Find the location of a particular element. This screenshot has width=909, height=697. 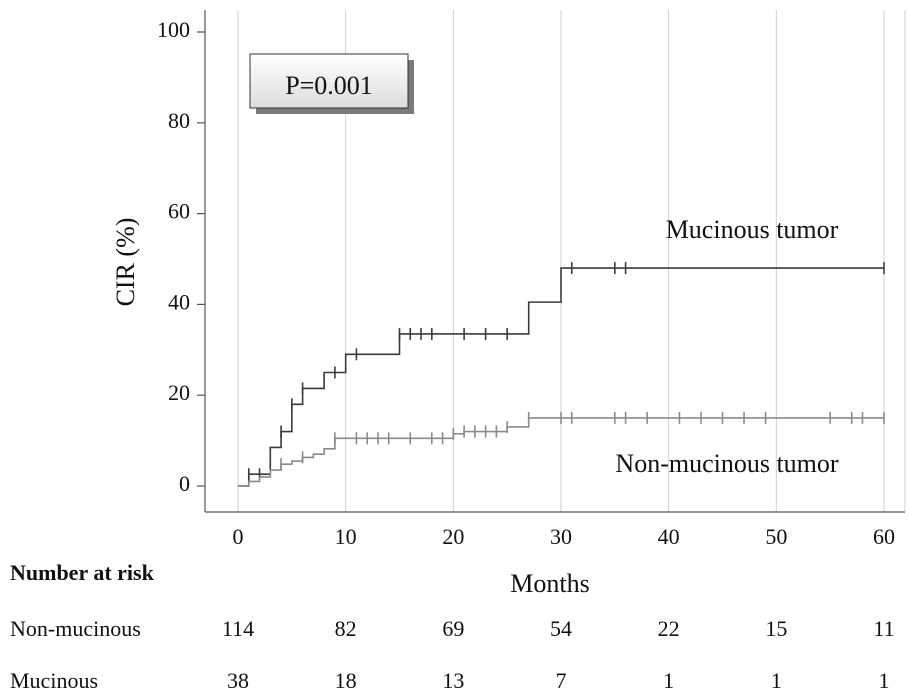

x-tick-label-0: 0 is located at coordinates (238, 536).